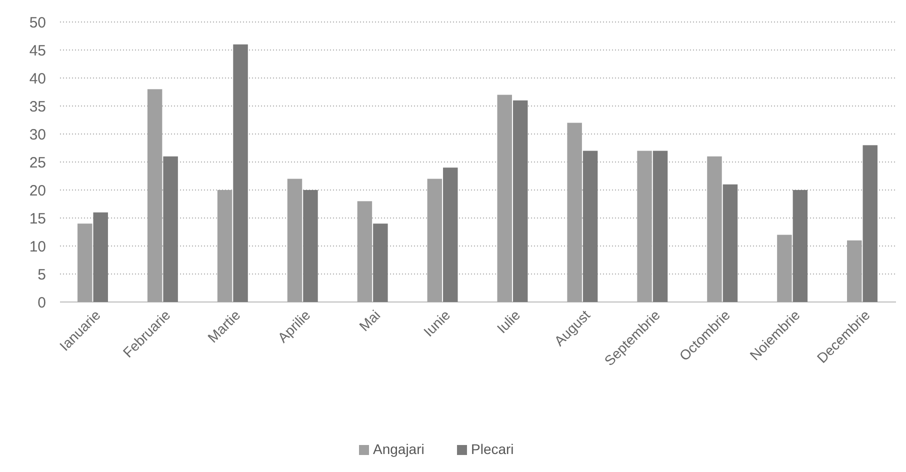 The image size is (906, 472). Describe the element at coordinates (37, 163) in the screenshot. I see `y-tick-label: 25` at that location.